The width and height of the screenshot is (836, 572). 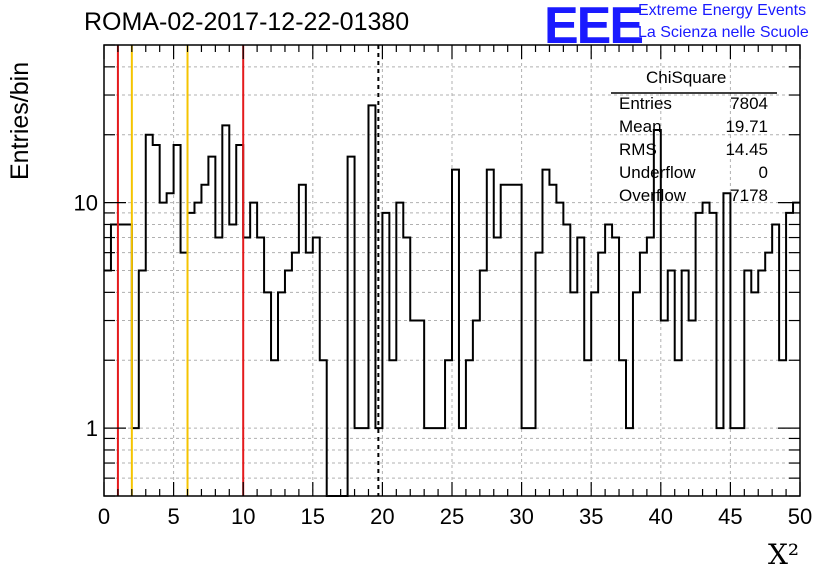 What do you see at coordinates (723, 32) in the screenshot?
I see `logo-line-2: La Scienza nelle Scuole` at bounding box center [723, 32].